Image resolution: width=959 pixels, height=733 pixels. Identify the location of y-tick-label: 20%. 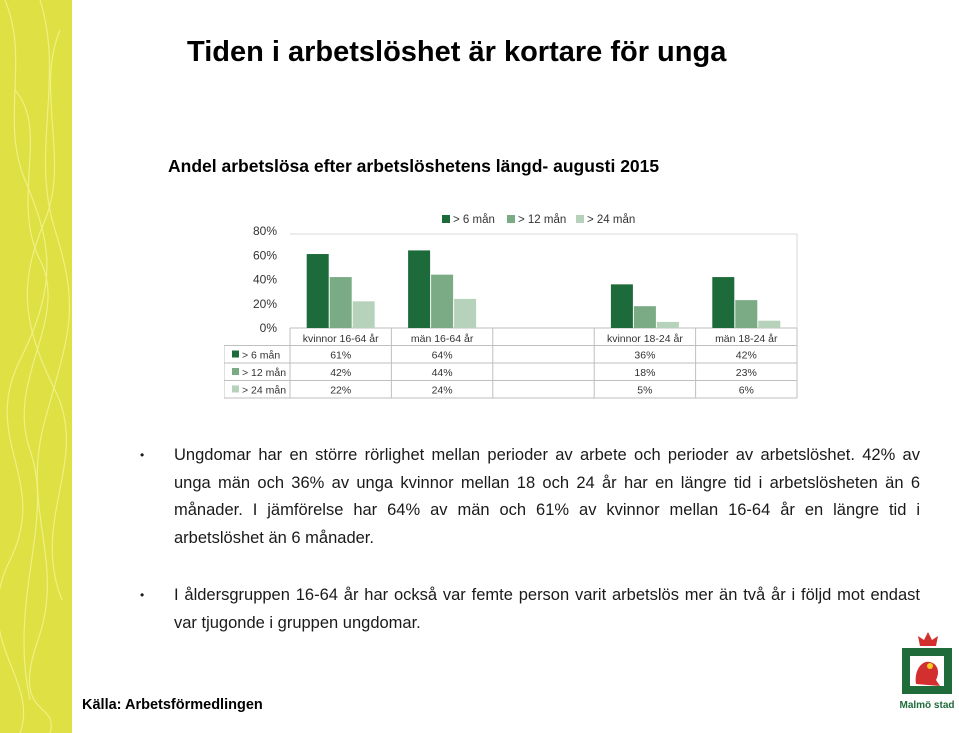
(265, 304).